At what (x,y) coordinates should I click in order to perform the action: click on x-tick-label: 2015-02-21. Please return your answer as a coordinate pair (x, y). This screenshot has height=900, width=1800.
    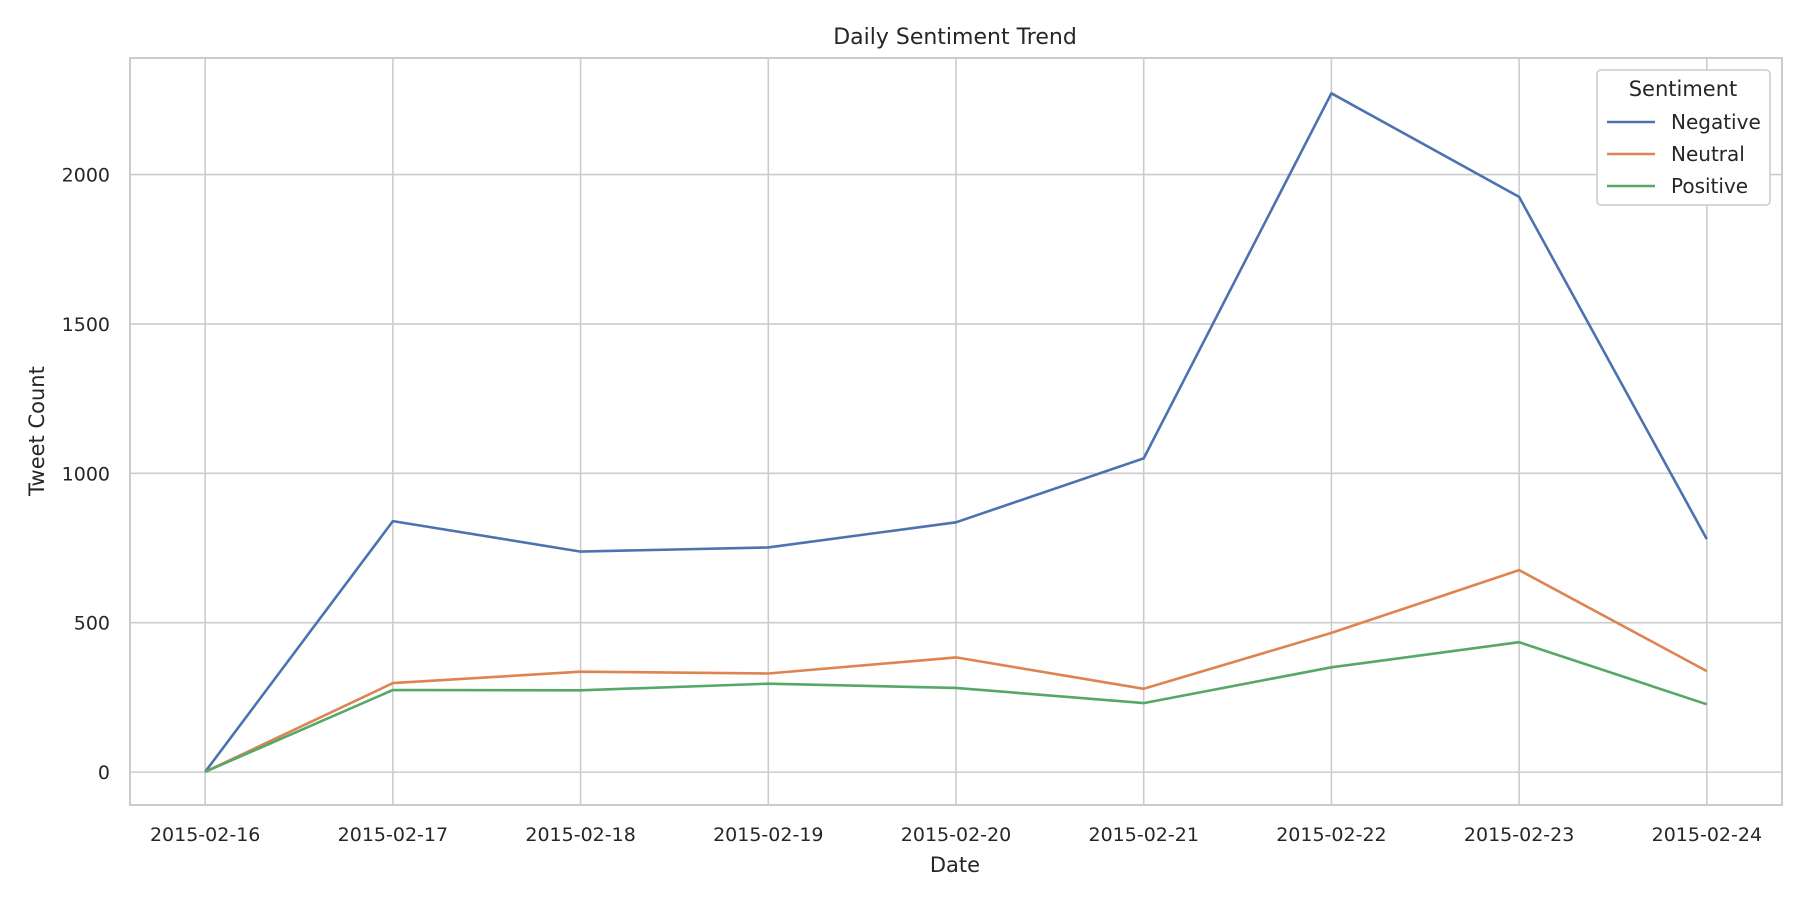
    Looking at the image, I should click on (1143, 835).